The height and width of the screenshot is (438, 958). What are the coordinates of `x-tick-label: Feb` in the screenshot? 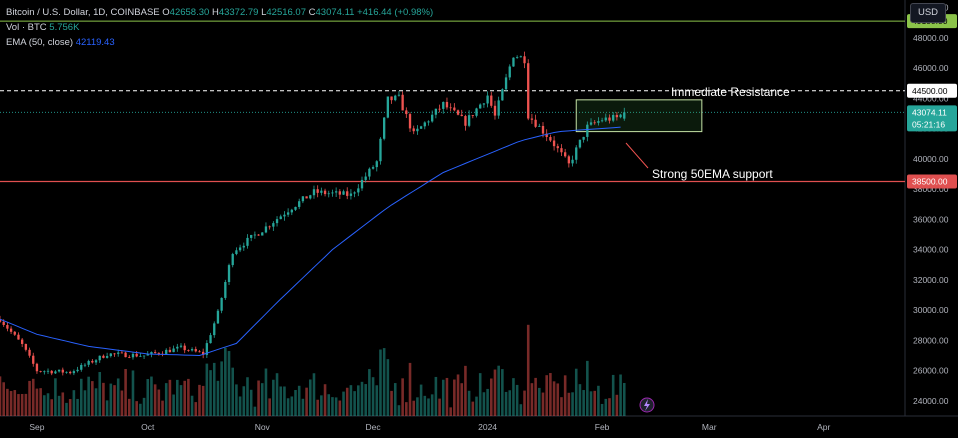 It's located at (602, 427).